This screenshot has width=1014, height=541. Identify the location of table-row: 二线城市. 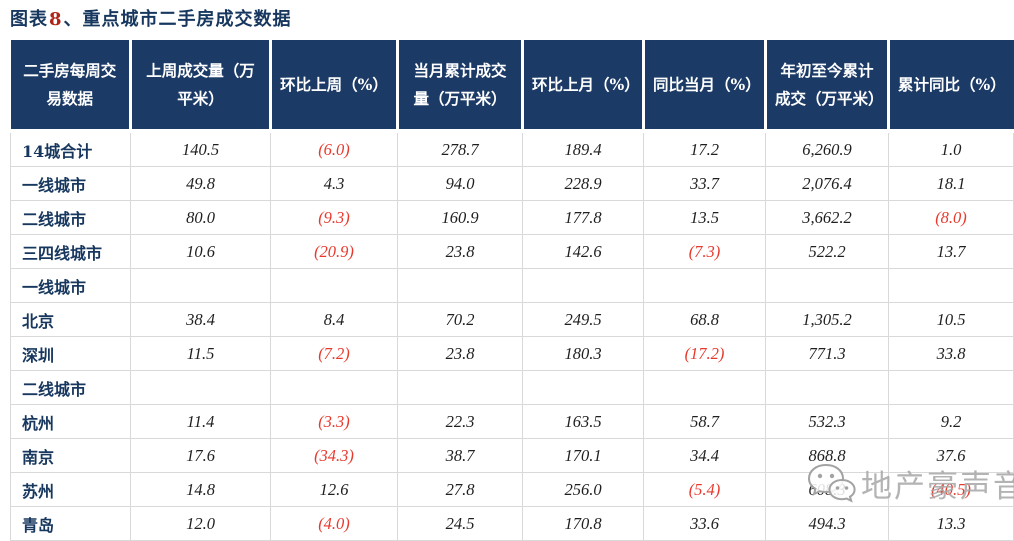
(512, 387).